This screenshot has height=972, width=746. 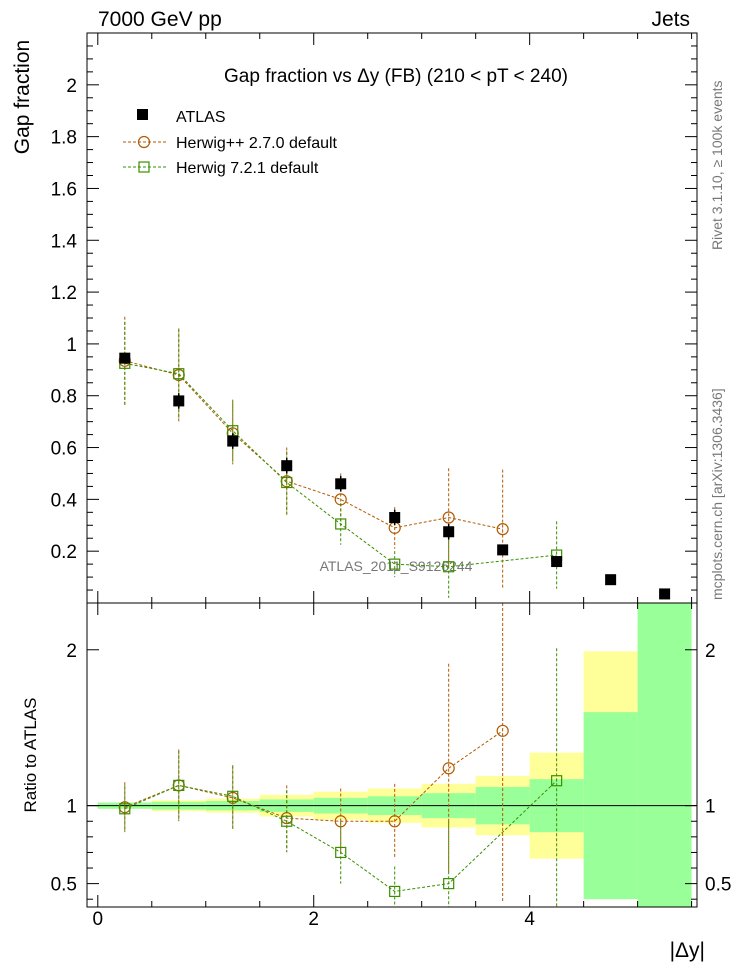 I want to click on y-tick-label-right: 0.5, so click(x=718, y=885).